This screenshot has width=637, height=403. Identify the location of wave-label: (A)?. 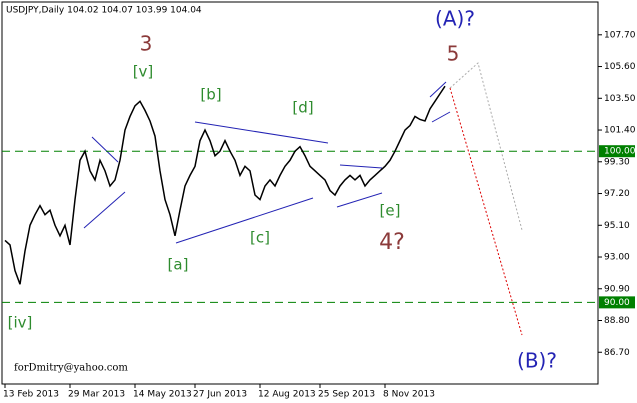
(455, 19).